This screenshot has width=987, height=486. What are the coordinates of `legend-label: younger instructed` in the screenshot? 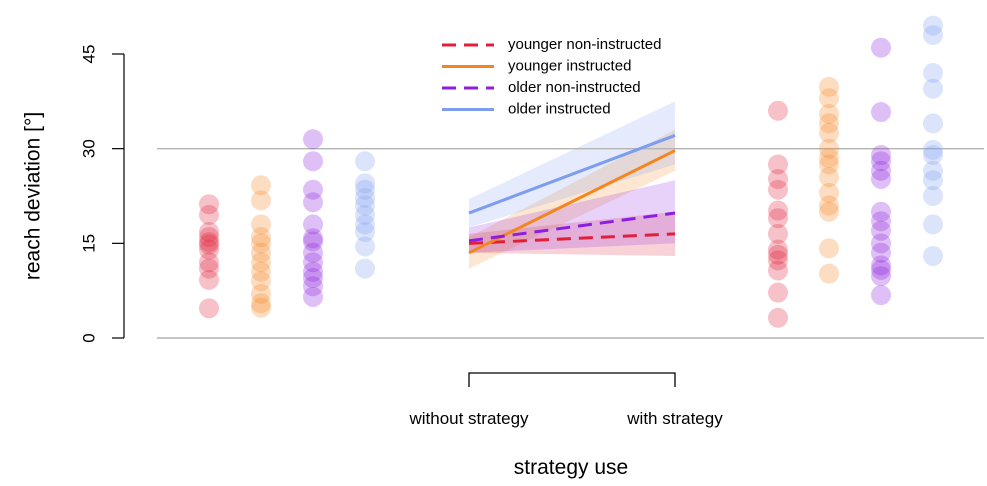 It's located at (569, 65).